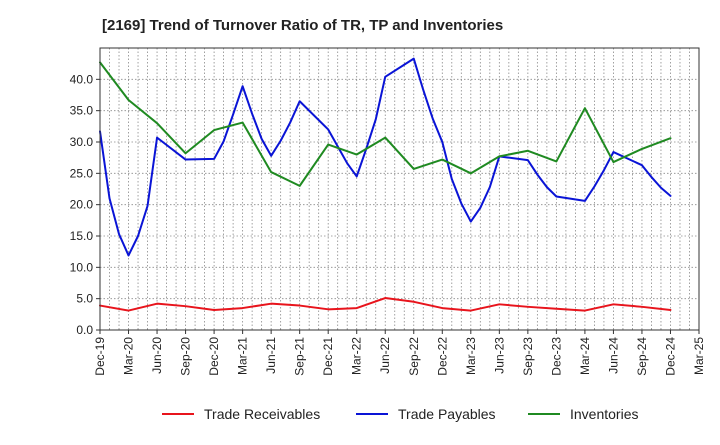  What do you see at coordinates (82, 142) in the screenshot?
I see `y-tick-label: 30.0` at bounding box center [82, 142].